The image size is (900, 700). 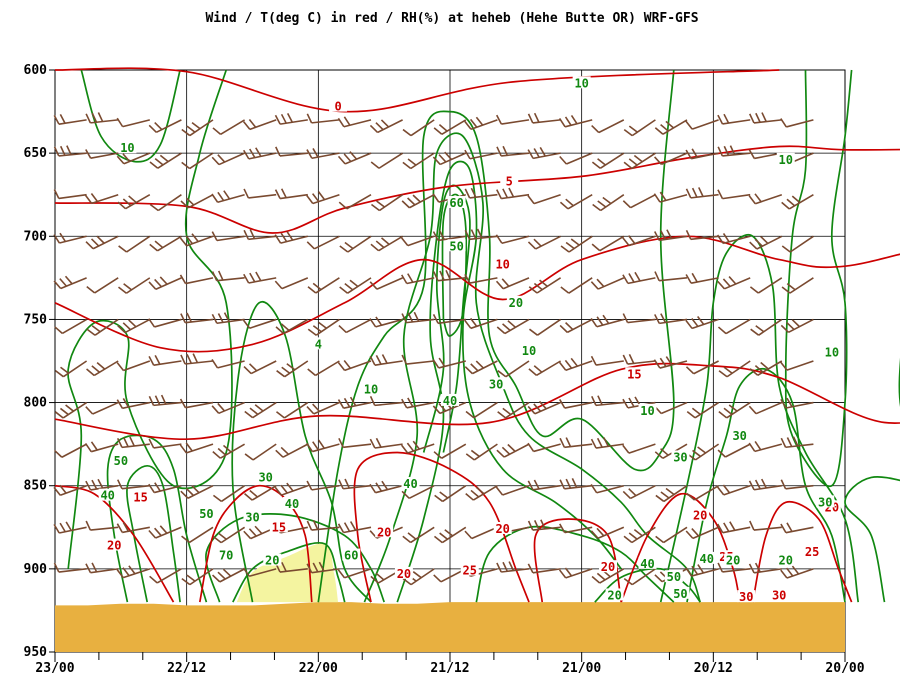 What do you see at coordinates (404, 574) in the screenshot?
I see `temperature-label: 20` at bounding box center [404, 574].